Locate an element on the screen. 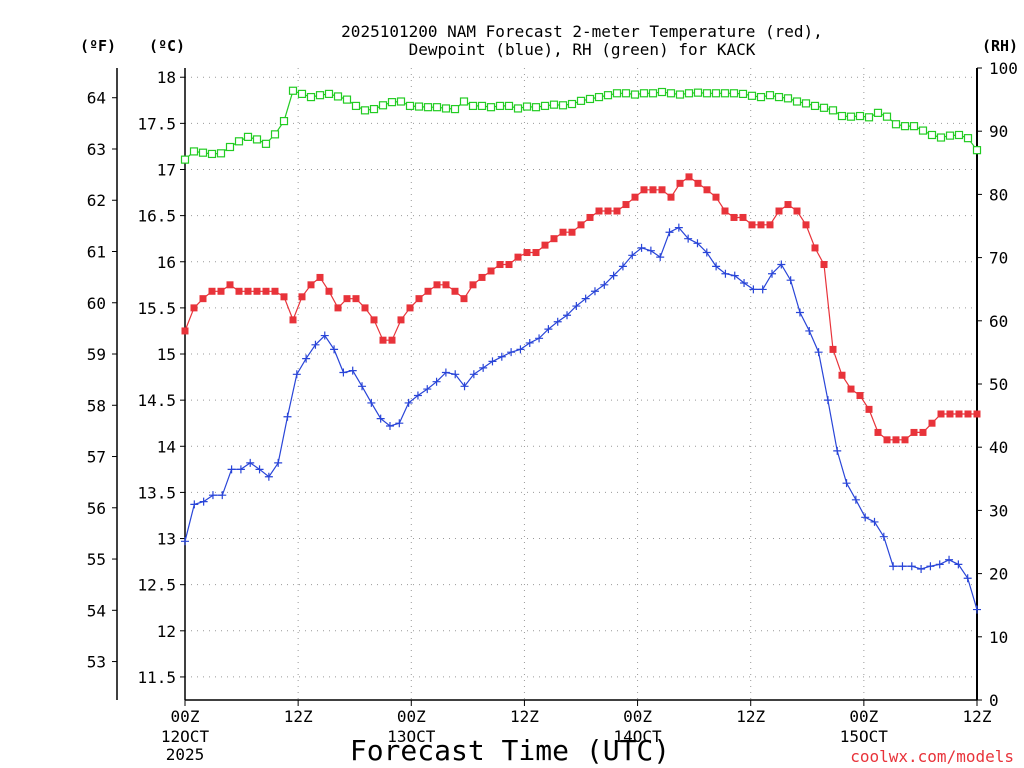  celsius-tick-label: 15 is located at coordinates (166, 354).